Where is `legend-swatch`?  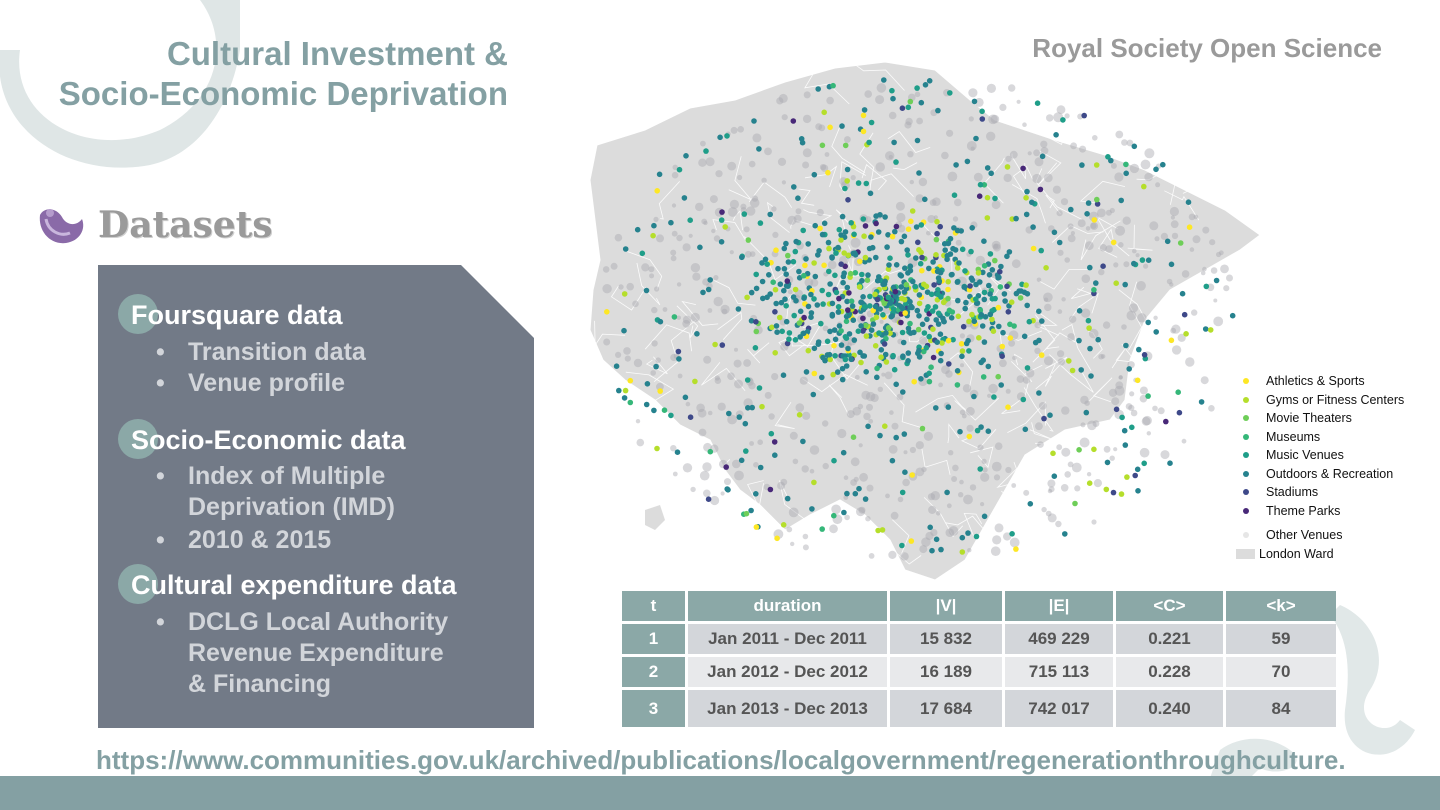 legend-swatch is located at coordinates (1246, 535).